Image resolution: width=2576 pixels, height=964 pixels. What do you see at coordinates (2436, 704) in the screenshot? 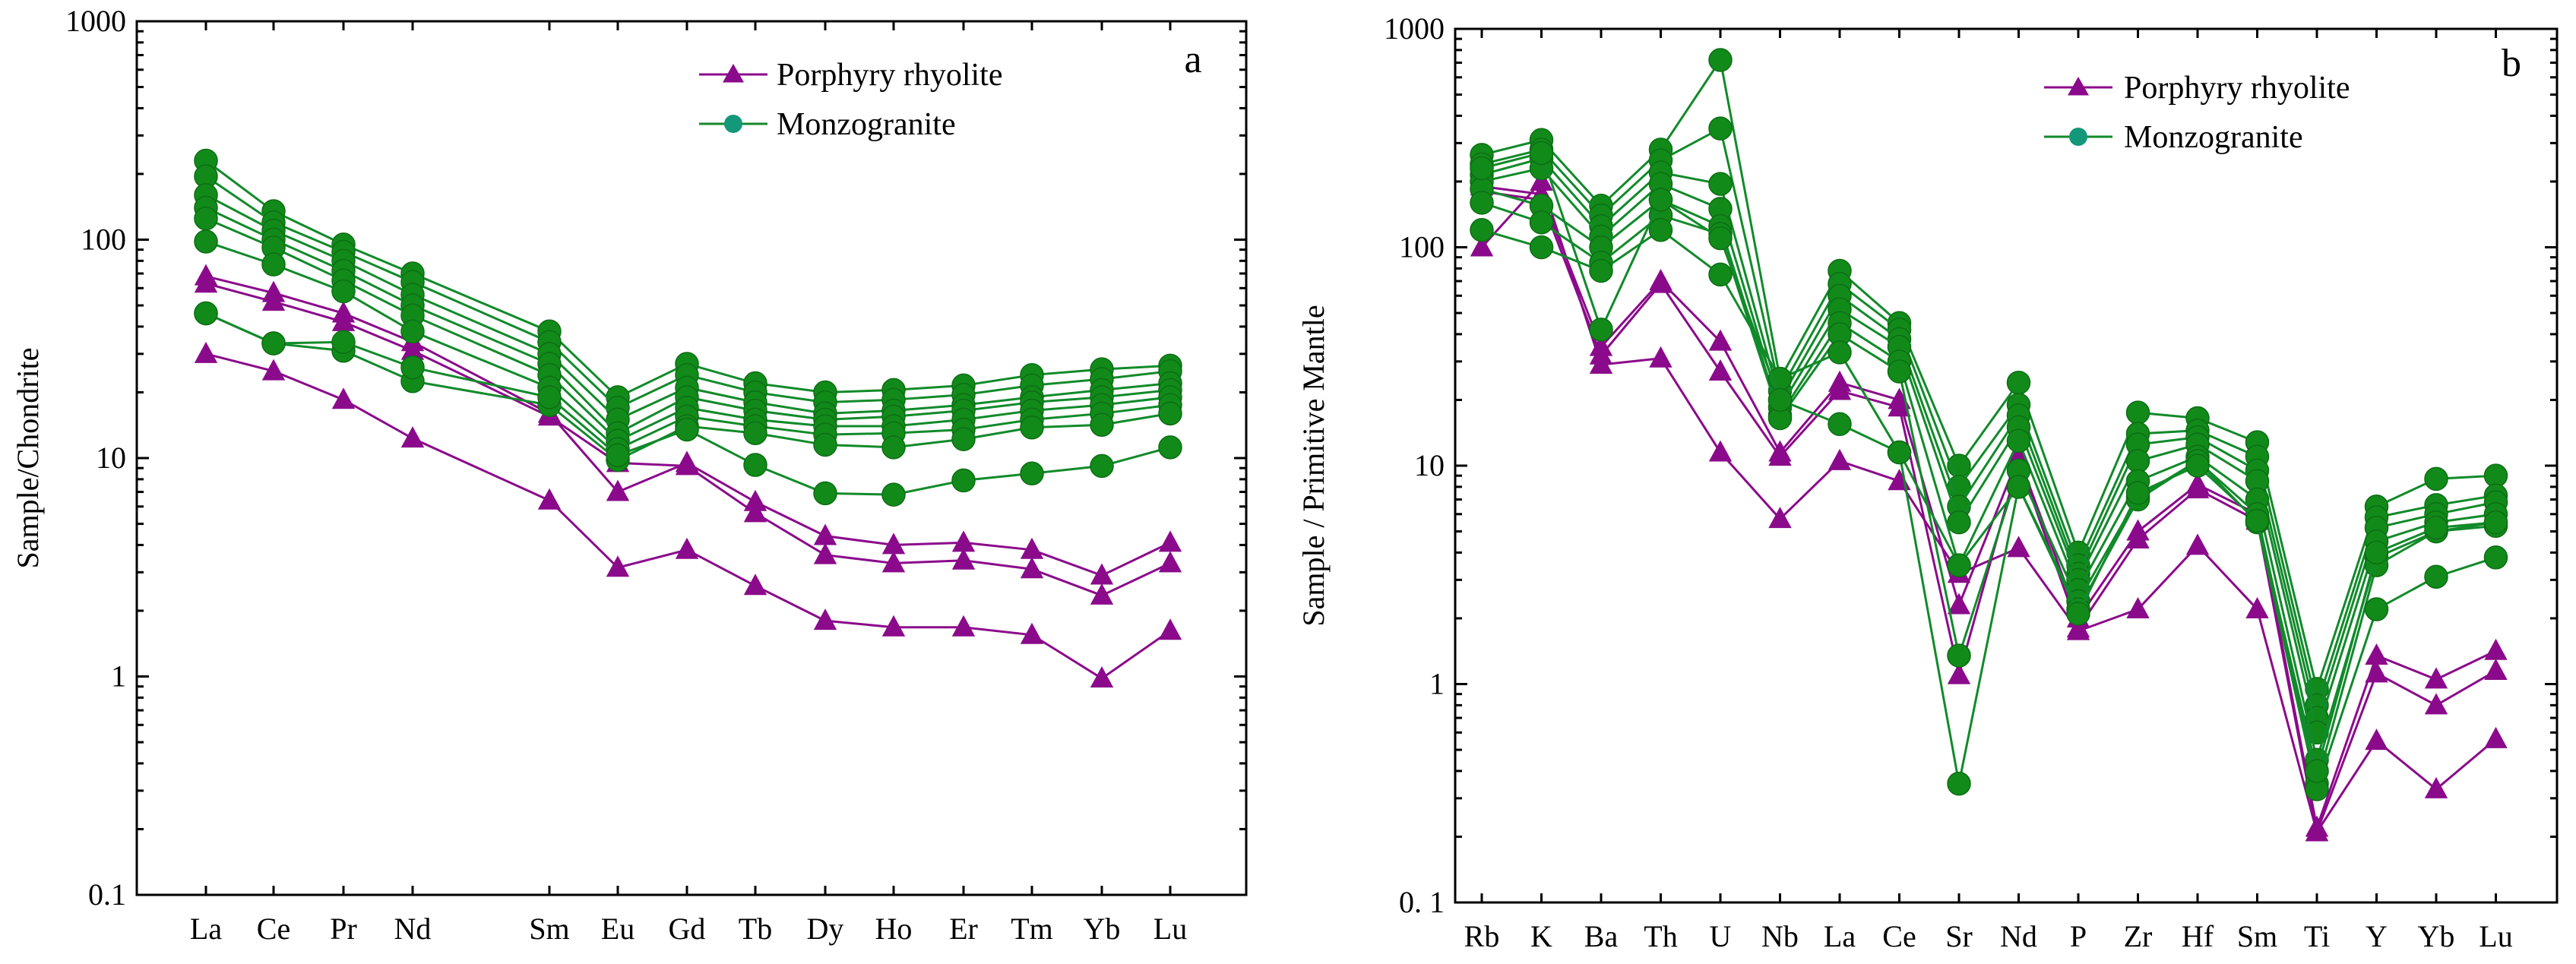
I see `b-point-porphyry-yb` at bounding box center [2436, 704].